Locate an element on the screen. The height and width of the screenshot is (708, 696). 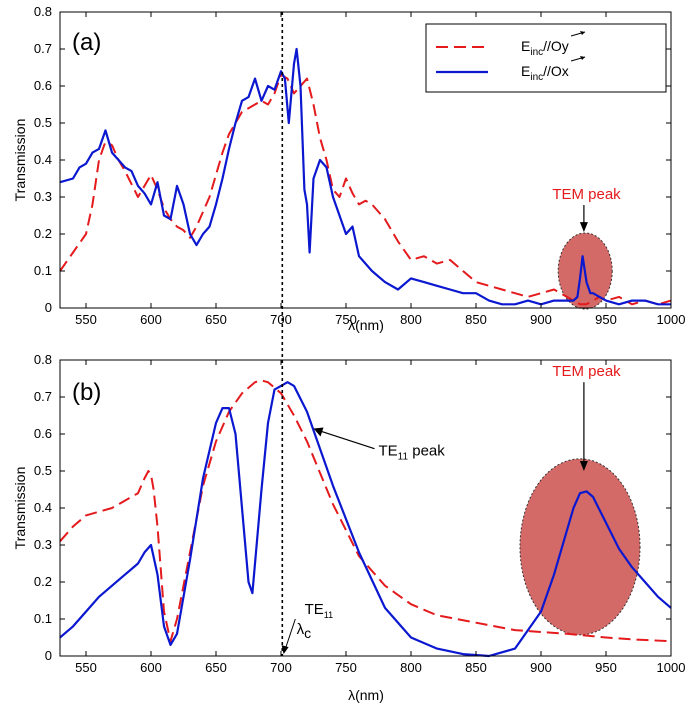
y-tick-label-a-4: 0.4 is located at coordinates (43, 159).